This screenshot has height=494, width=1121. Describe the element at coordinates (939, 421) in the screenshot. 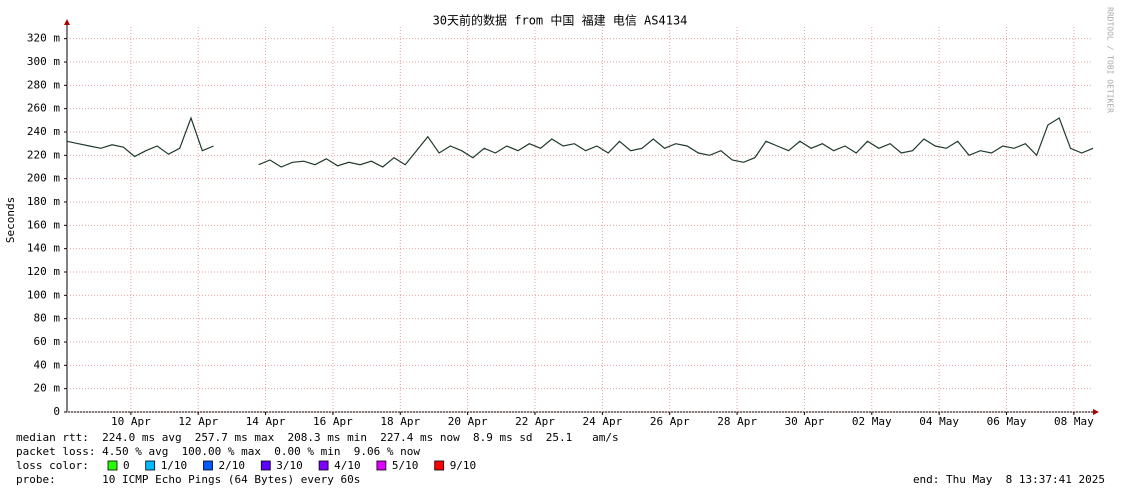

I see `x-tick-label: 04 May` at that location.